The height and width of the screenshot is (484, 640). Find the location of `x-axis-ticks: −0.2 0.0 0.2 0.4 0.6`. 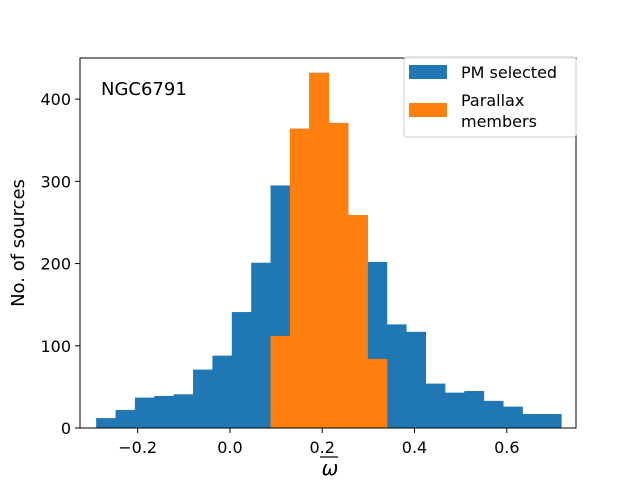

x-axis-ticks: −0.2 0.0 0.2 0.4 0.6 is located at coordinates (319, 442).